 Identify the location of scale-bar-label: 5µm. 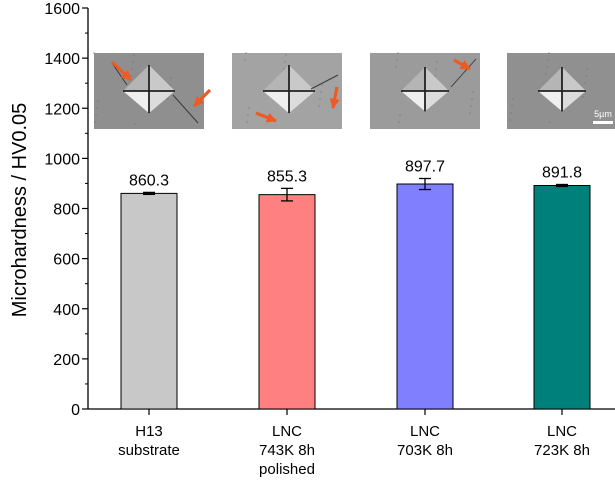
(603, 114).